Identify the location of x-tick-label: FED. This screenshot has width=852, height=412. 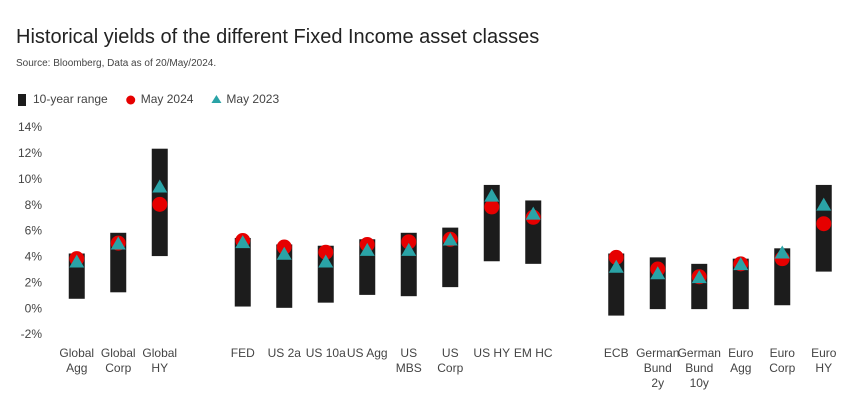
(242, 353).